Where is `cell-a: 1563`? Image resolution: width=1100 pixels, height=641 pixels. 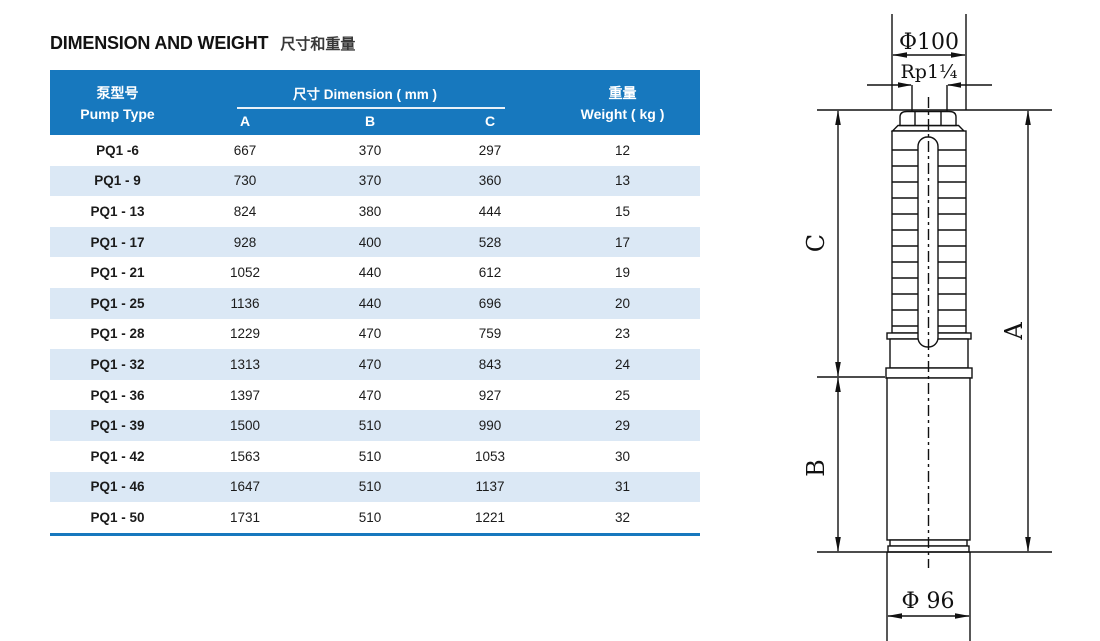 cell-a: 1563 is located at coordinates (245, 456).